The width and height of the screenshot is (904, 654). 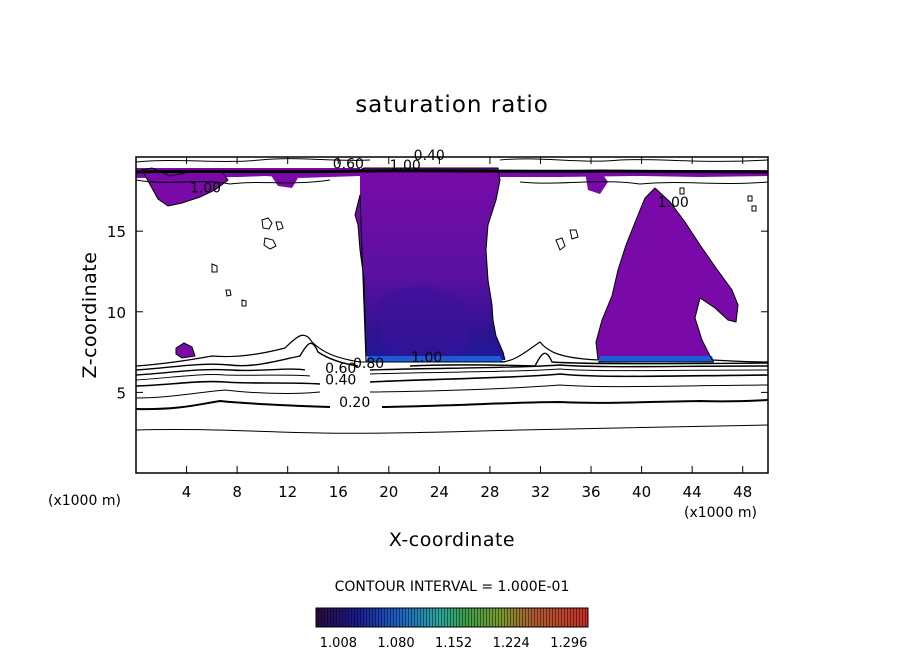 I want to click on x-tick-label: 4, so click(x=187, y=492).